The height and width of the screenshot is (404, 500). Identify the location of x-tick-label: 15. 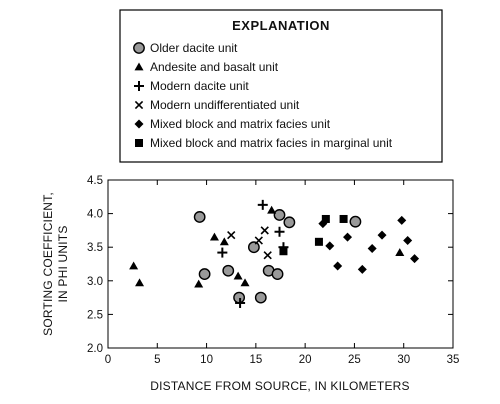
(255, 360).